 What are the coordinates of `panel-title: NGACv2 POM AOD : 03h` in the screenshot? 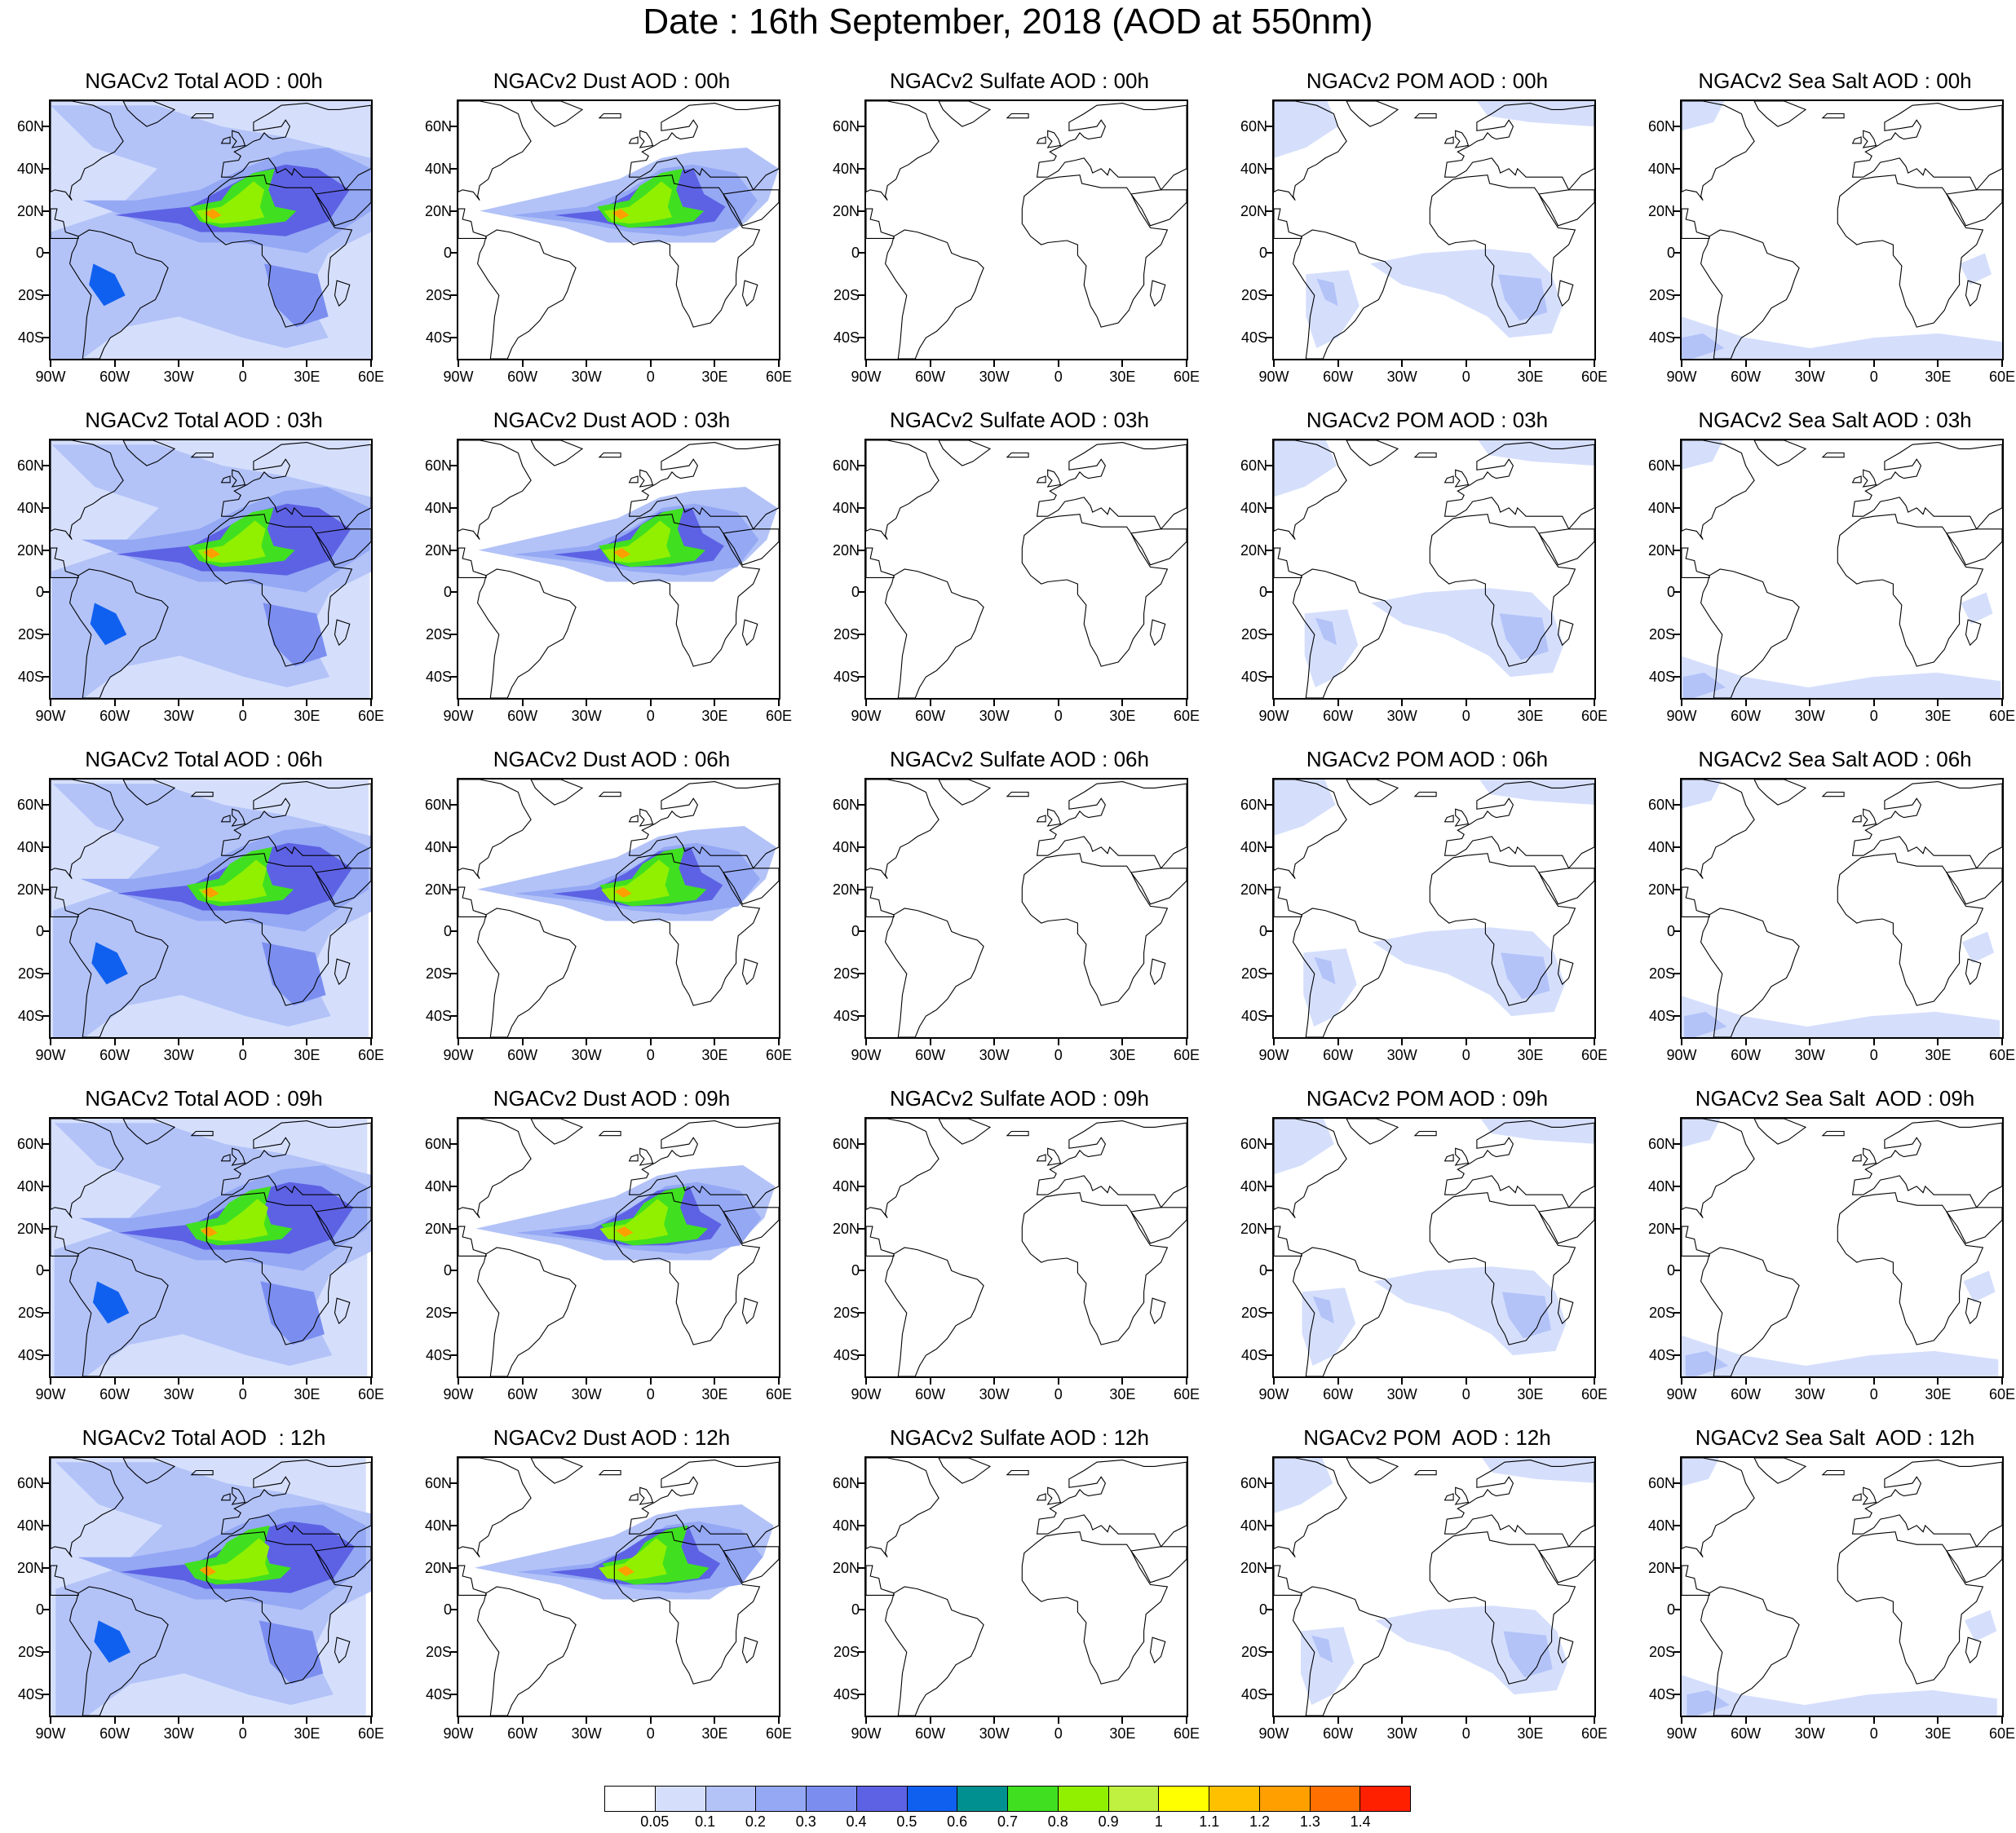 It's located at (1427, 420).